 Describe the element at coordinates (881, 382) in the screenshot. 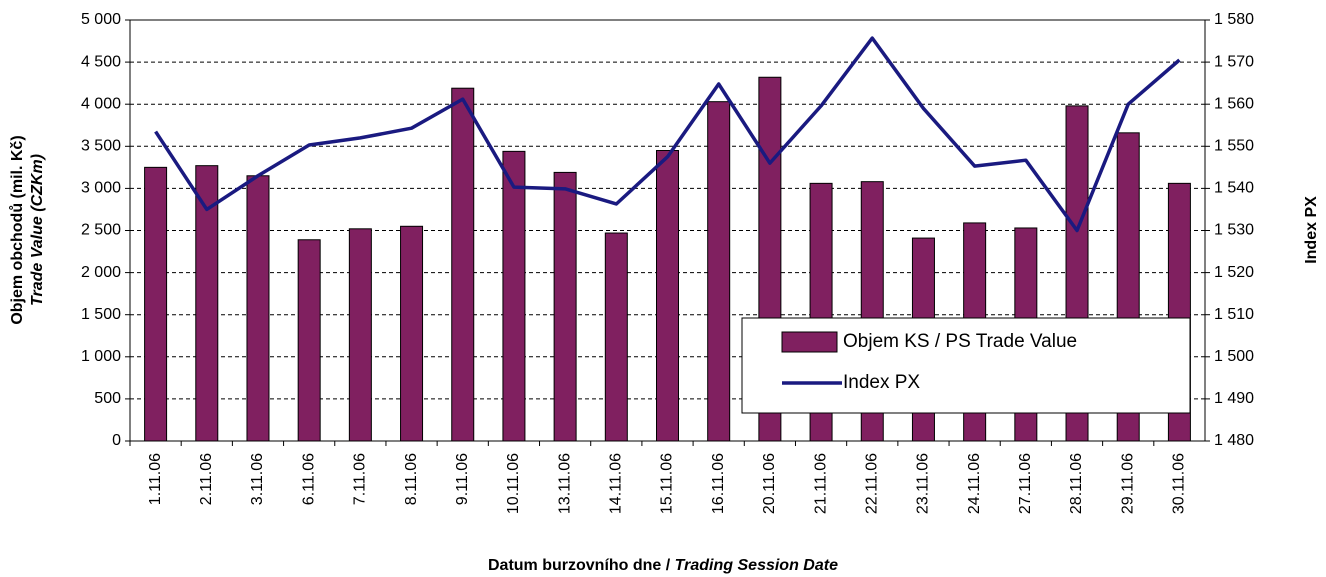

I see `legend-label: Index PX` at that location.